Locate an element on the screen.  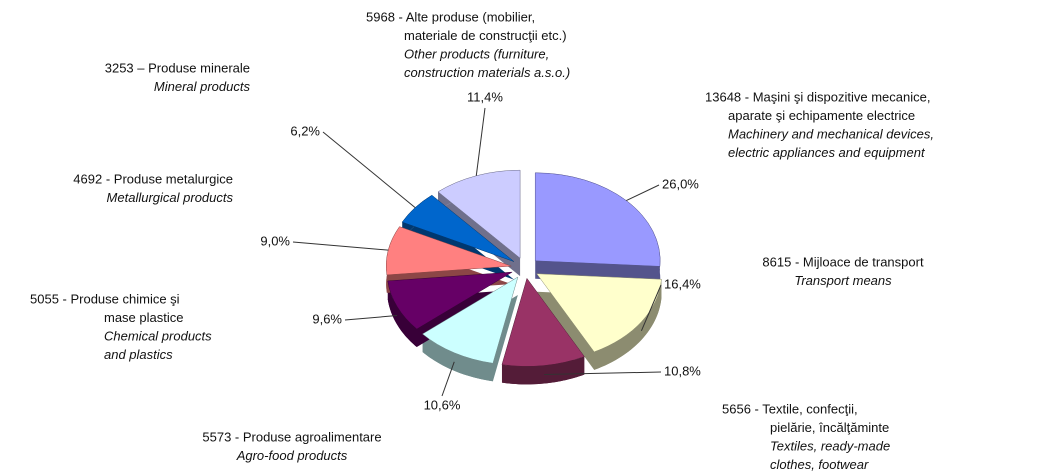
category-label-en: Metallurgical products is located at coordinates (170, 197).